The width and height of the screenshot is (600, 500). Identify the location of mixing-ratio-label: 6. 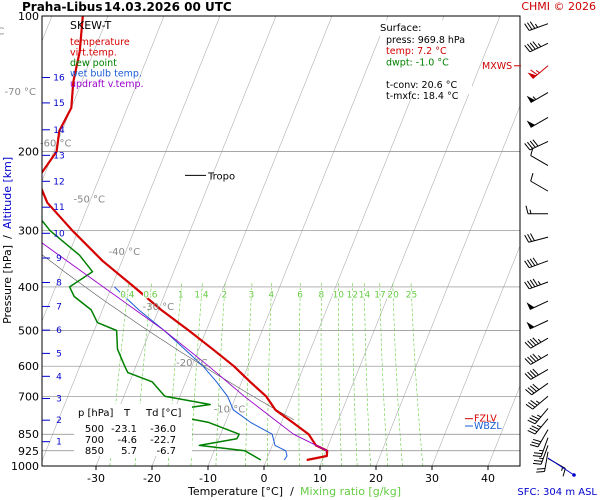
(300, 296).